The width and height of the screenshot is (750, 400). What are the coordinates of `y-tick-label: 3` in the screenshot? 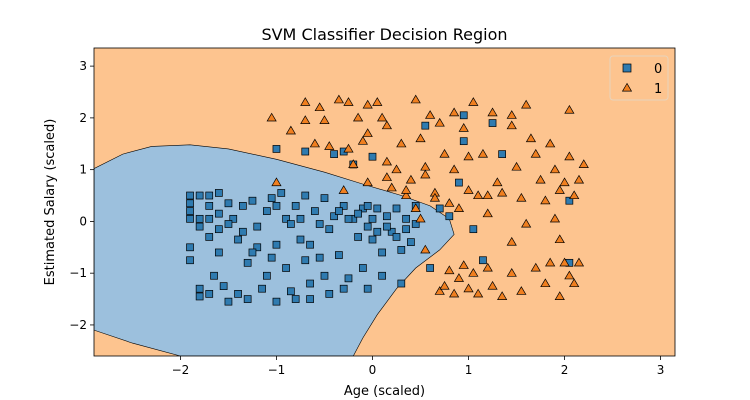 It's located at (83, 66).